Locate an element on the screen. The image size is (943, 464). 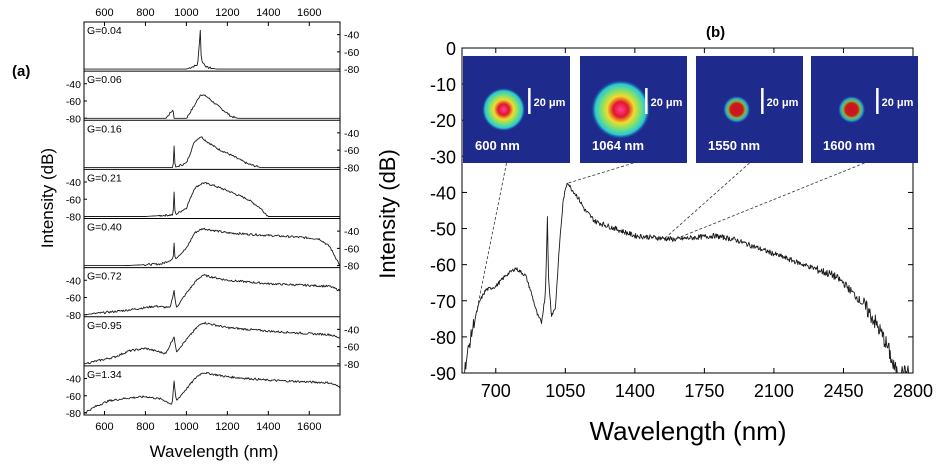
panel-a-x-tick-label-bottom: 1400 is located at coordinates (268, 427).